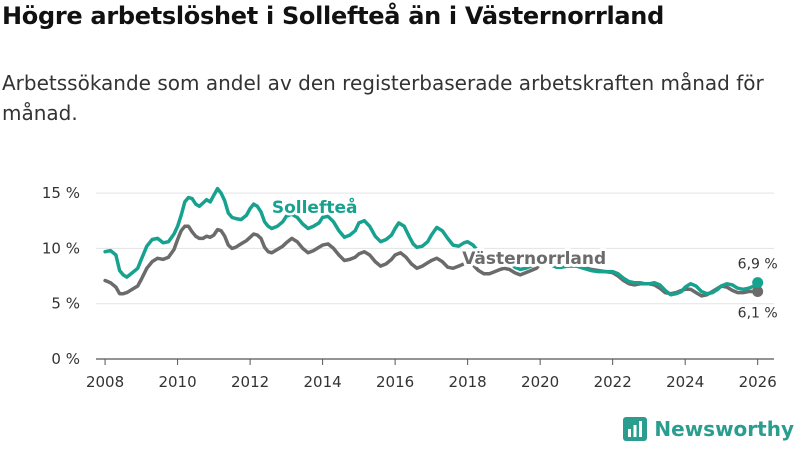 The width and height of the screenshot is (800, 450). What do you see at coordinates (724, 429) in the screenshot?
I see `brand-name: Newsworthy` at bounding box center [724, 429].